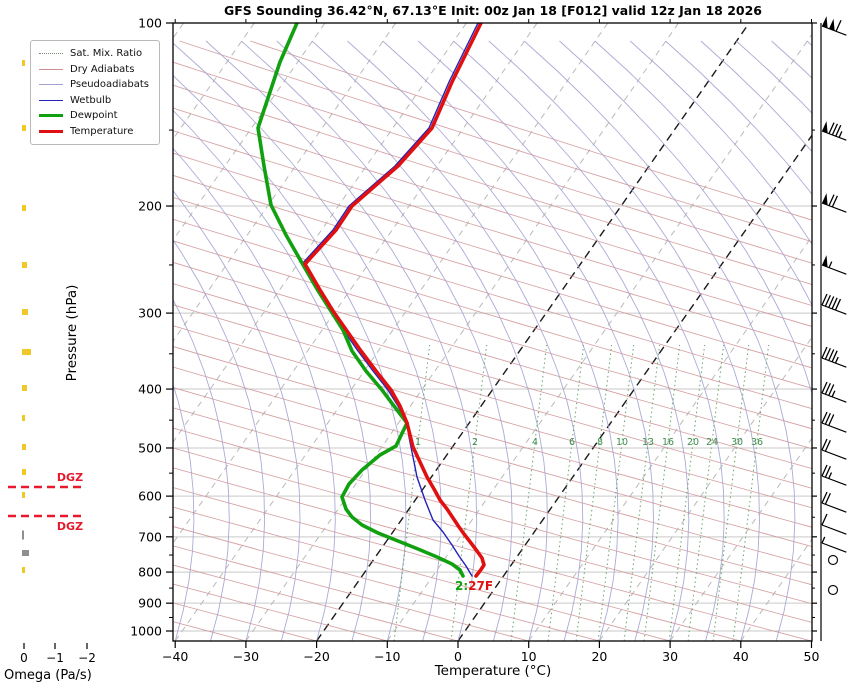 Image resolution: width=847 pixels, height=695 pixels. Describe the element at coordinates (833, 328) in the screenshot. I see `barb-layer` at that location.